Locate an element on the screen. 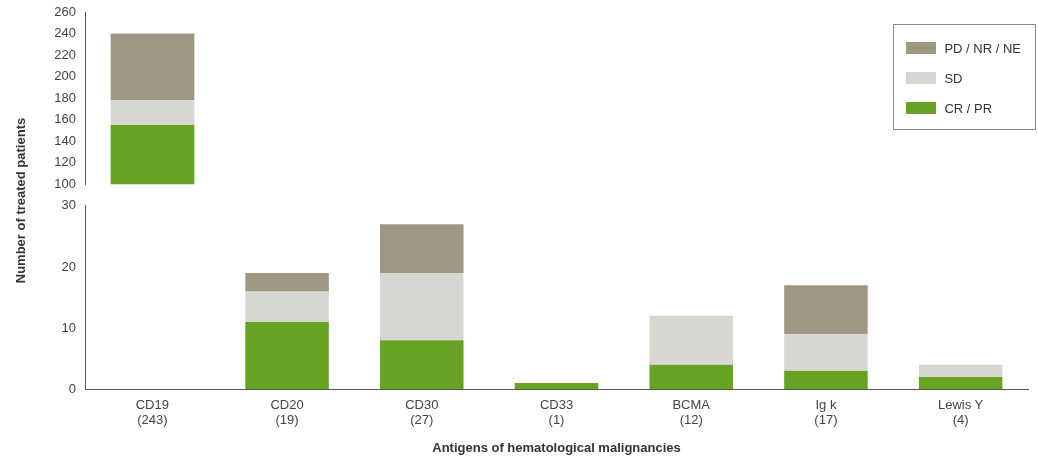 Image resolution: width=1038 pixels, height=464 pixels. x-axis-title: Antigens of hematological malignancies is located at coordinates (556, 447).